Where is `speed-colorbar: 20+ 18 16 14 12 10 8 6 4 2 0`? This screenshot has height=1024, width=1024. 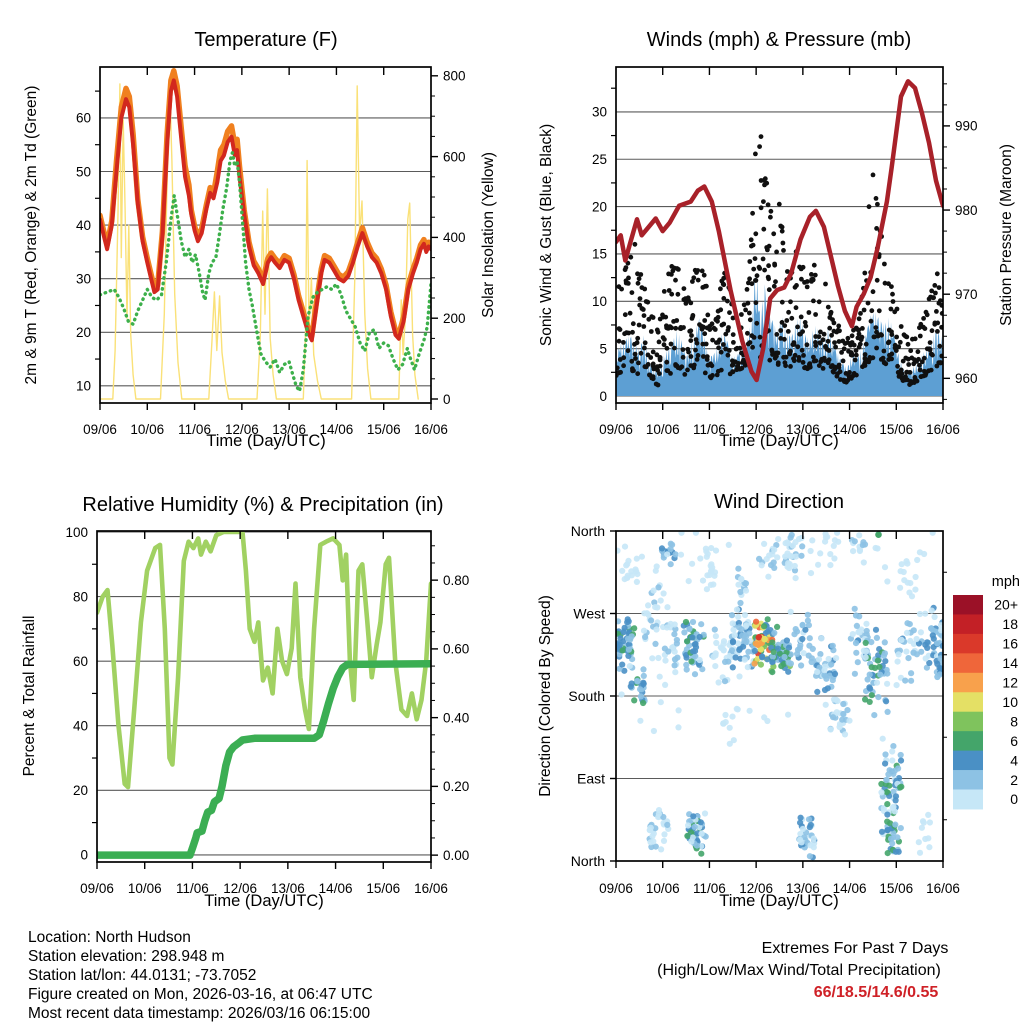
speed-colorbar: 20+ 18 16 14 12 10 8 6 4 2 0 is located at coordinates (985, 702).